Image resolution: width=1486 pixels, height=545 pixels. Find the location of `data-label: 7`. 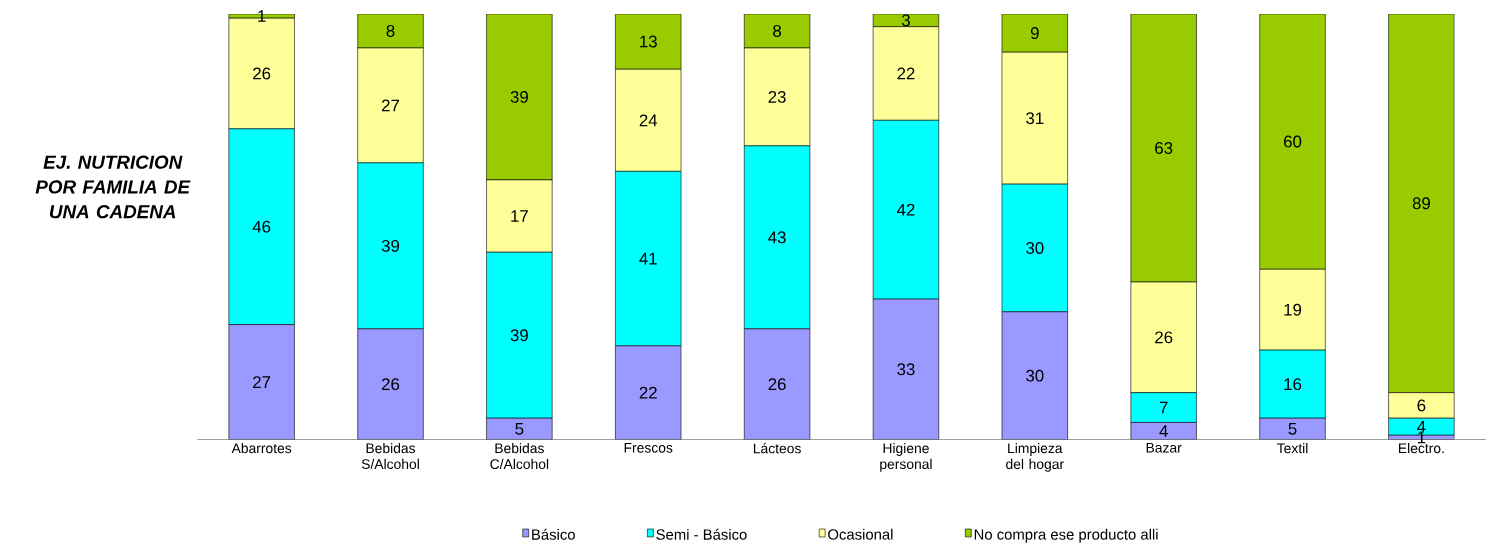

data-label: 7 is located at coordinates (1163, 407).